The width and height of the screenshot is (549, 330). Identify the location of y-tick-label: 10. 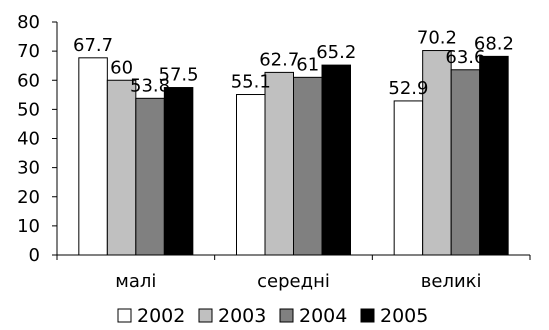
(28, 226).